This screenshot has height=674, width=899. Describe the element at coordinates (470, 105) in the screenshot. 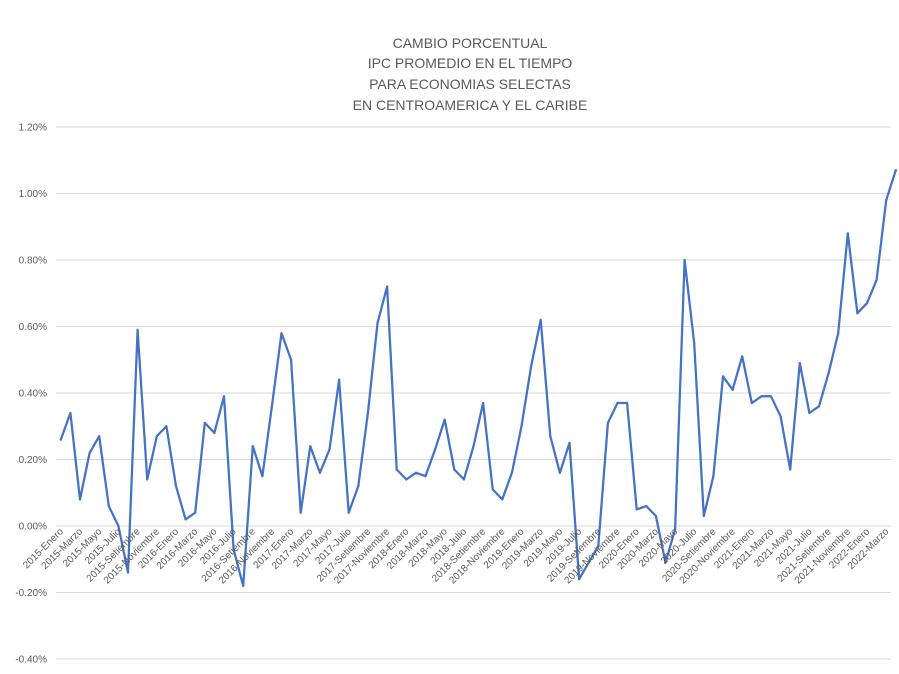

I see `title-line-4: EN CENTROAMERICA Y EL CARIBE` at that location.